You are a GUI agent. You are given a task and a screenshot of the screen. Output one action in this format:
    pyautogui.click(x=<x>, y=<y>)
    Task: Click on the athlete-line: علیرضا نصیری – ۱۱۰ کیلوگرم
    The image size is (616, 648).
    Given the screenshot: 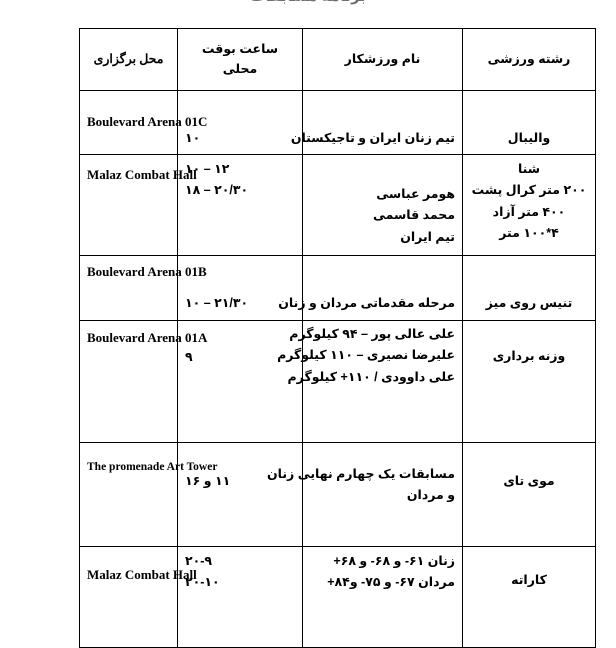 What is the action you would take?
    pyautogui.click(x=366, y=355)
    